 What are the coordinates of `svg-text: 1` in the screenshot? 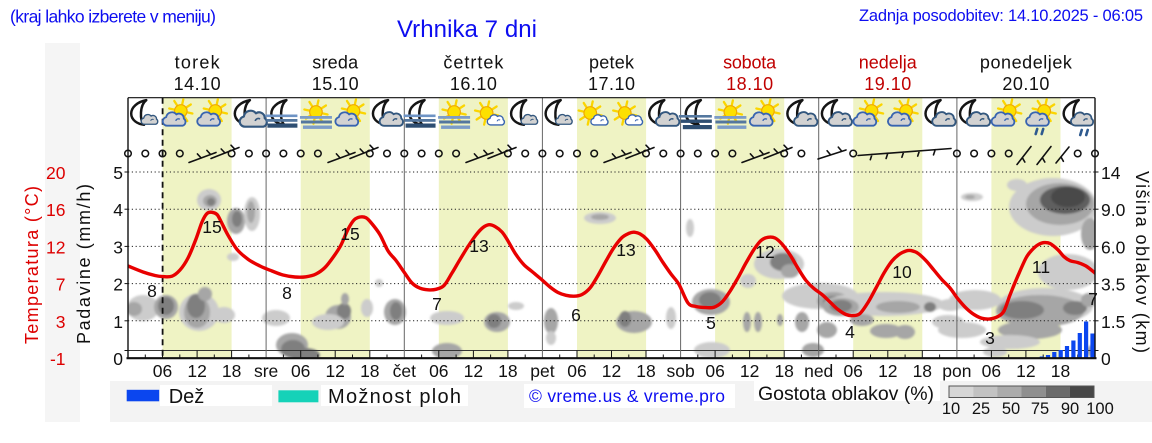 It's located at (118, 322).